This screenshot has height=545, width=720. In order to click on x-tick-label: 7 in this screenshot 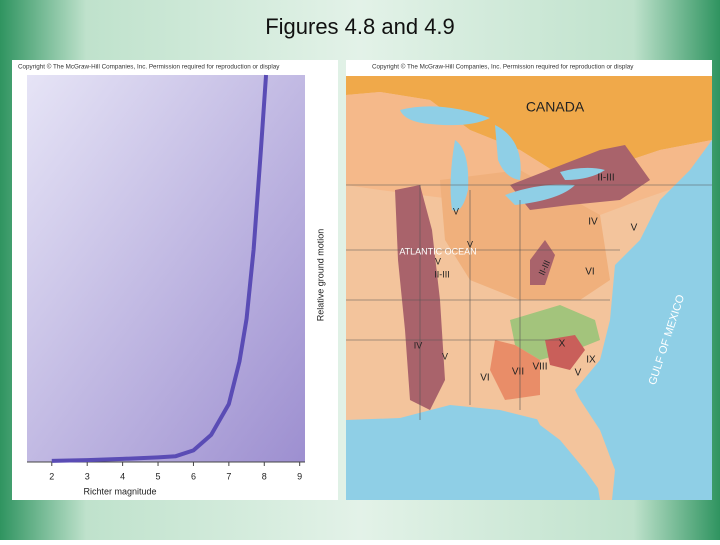, I will do `click(228, 476)`.